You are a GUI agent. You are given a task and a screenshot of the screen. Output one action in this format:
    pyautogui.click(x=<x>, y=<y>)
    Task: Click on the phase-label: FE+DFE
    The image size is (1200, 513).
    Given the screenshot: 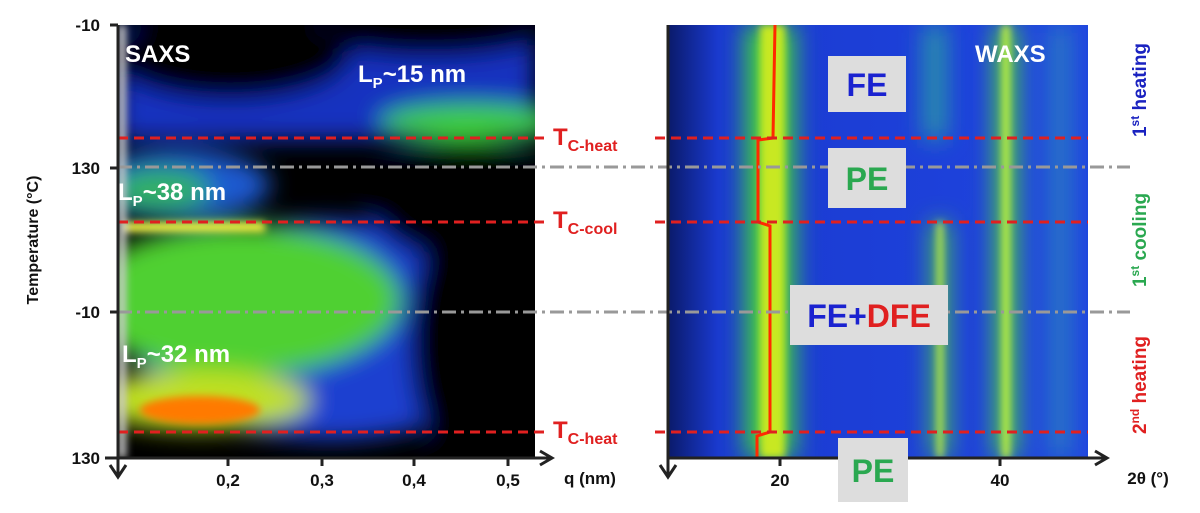 What is the action you would take?
    pyautogui.click(x=869, y=316)
    